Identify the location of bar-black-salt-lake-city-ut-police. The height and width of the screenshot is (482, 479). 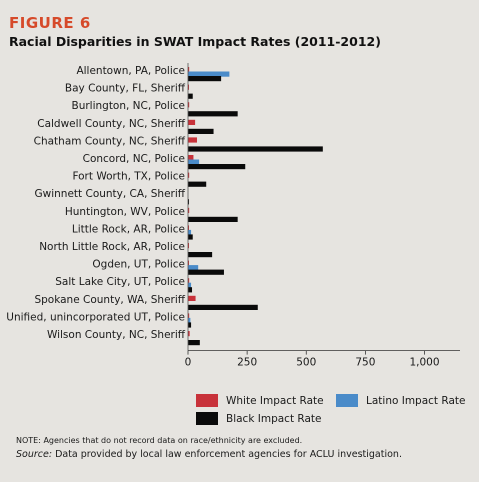
(190, 290).